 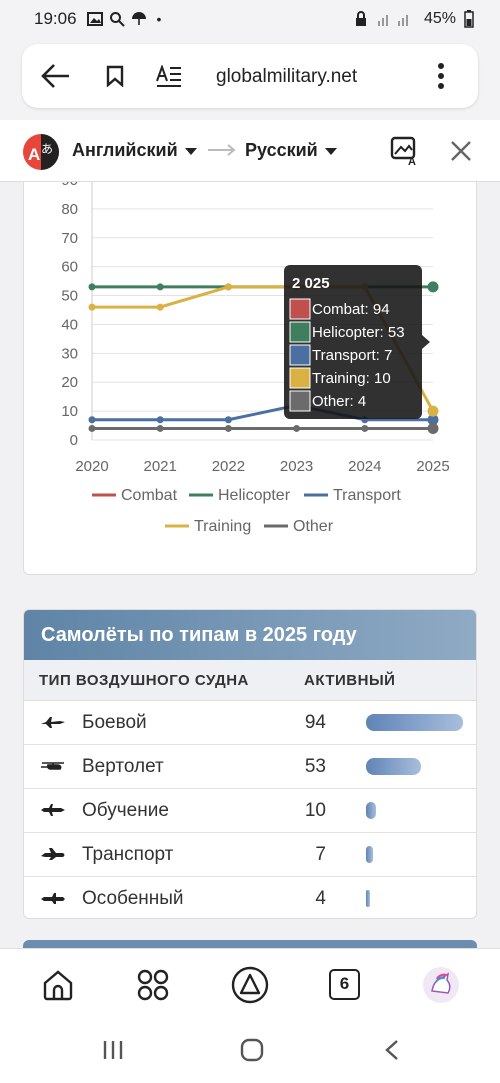 What do you see at coordinates (160, 466) in the screenshot?
I see `x-tick-label: 2021` at bounding box center [160, 466].